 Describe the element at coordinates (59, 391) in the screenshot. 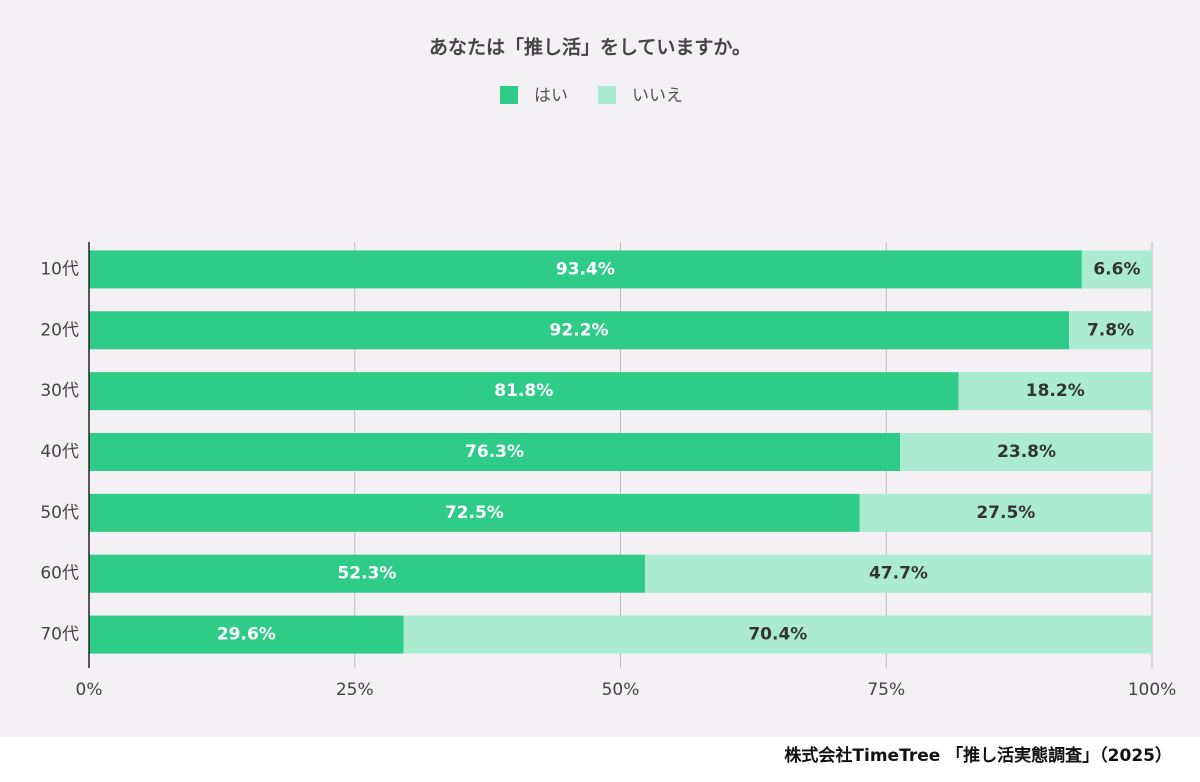

I see `y-tick-label: 30代` at that location.